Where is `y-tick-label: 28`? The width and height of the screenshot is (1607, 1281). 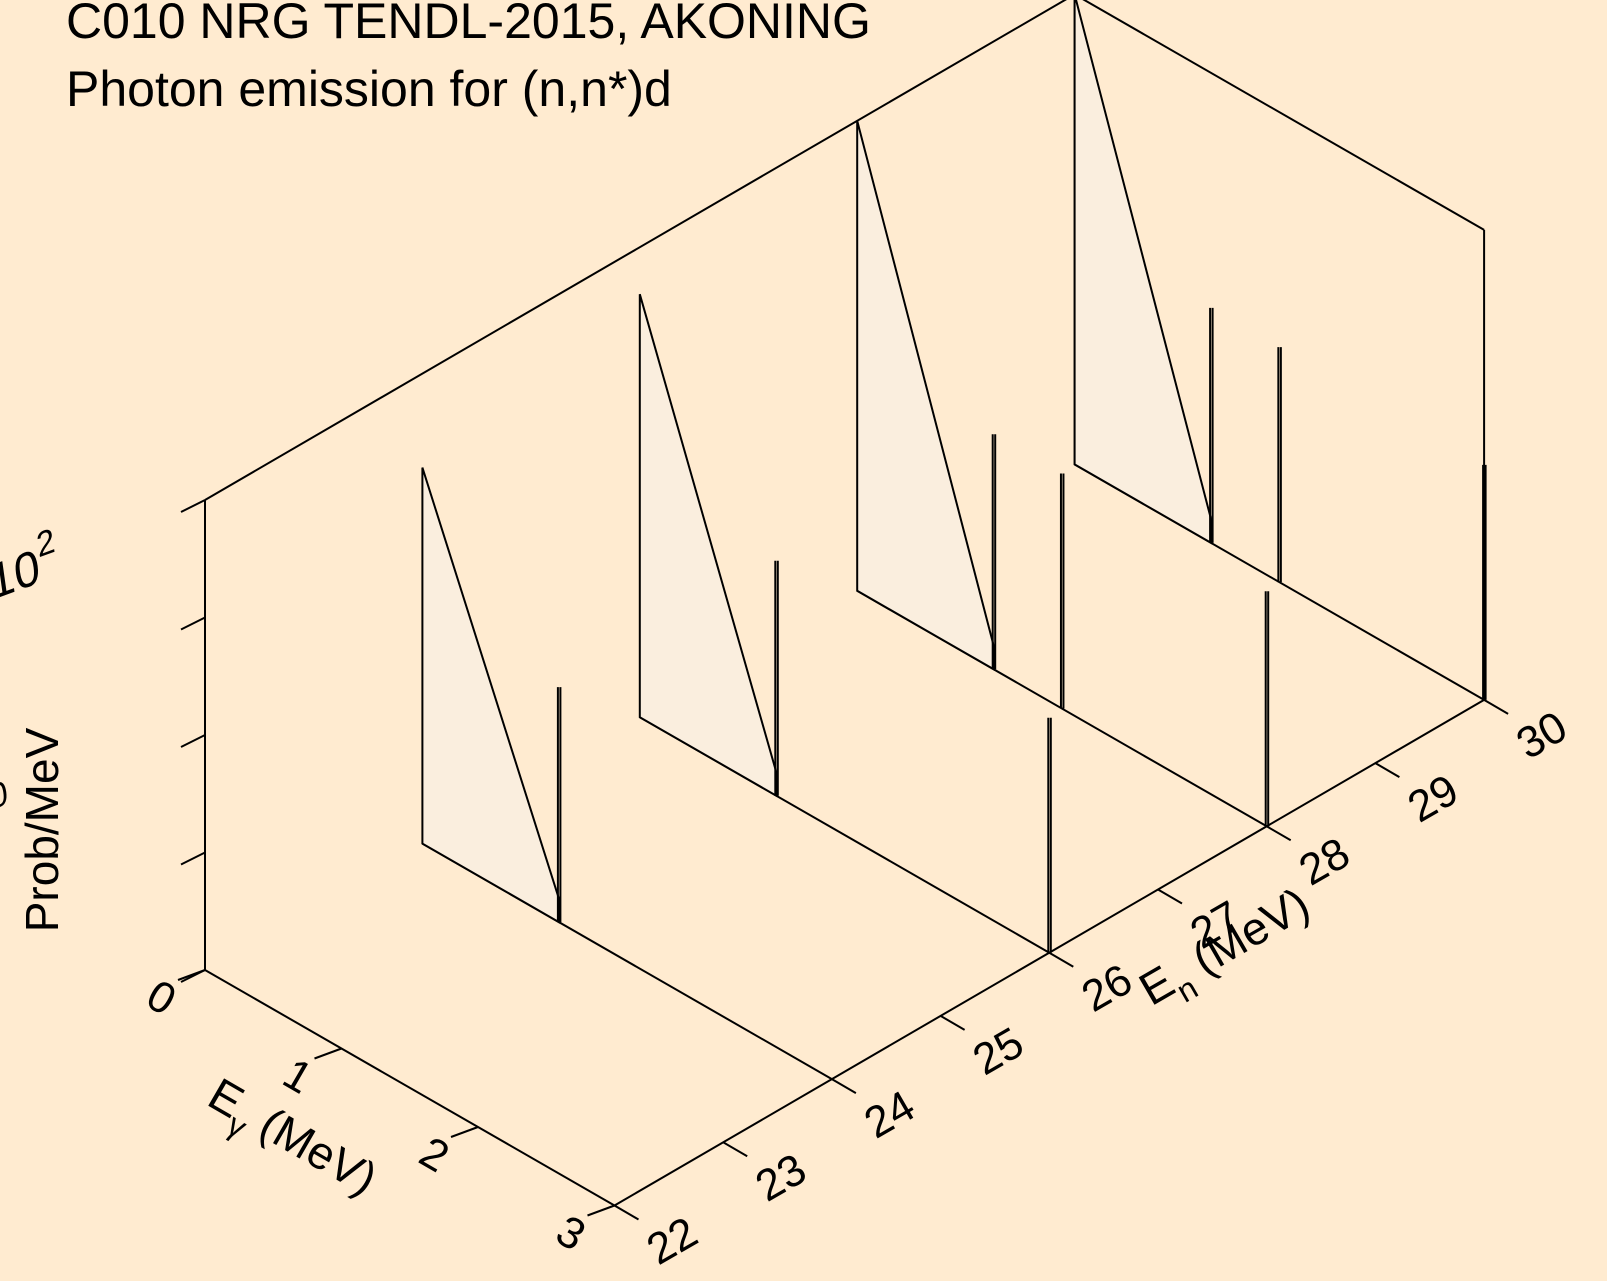 y-tick-label: 28 is located at coordinates (1324, 861).